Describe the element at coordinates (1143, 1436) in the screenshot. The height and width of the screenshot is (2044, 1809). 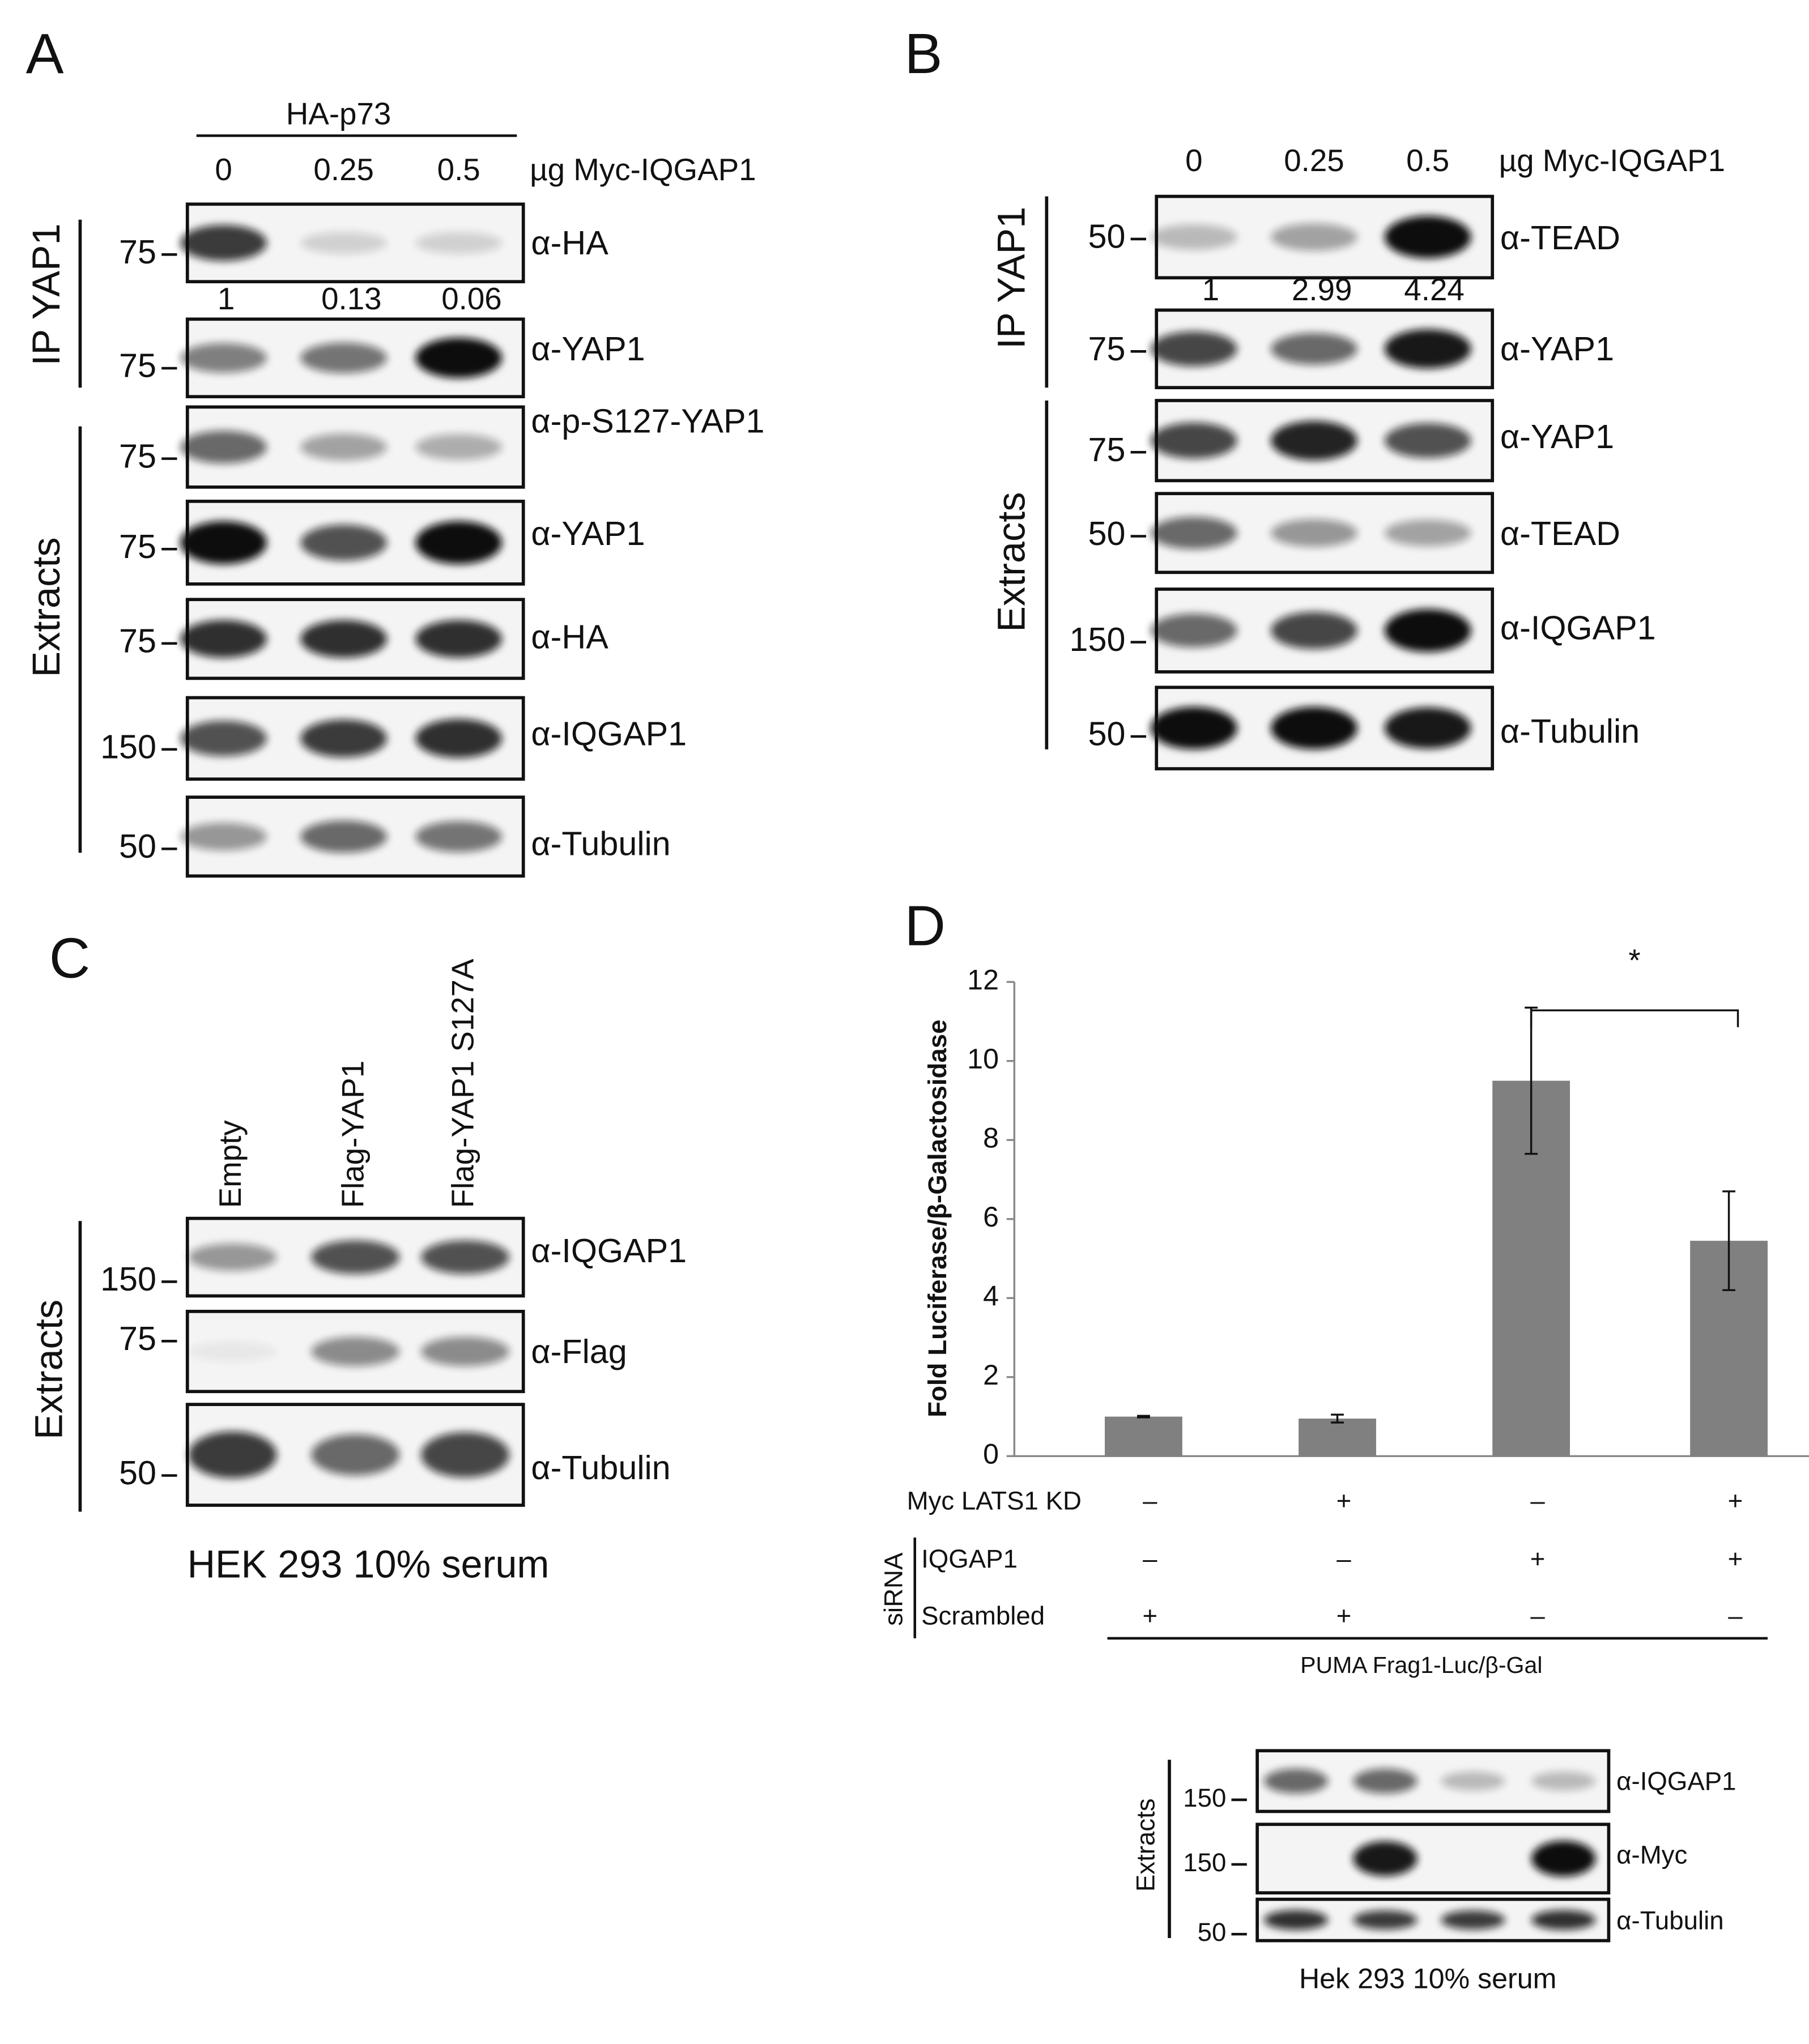
I see `bar` at that location.